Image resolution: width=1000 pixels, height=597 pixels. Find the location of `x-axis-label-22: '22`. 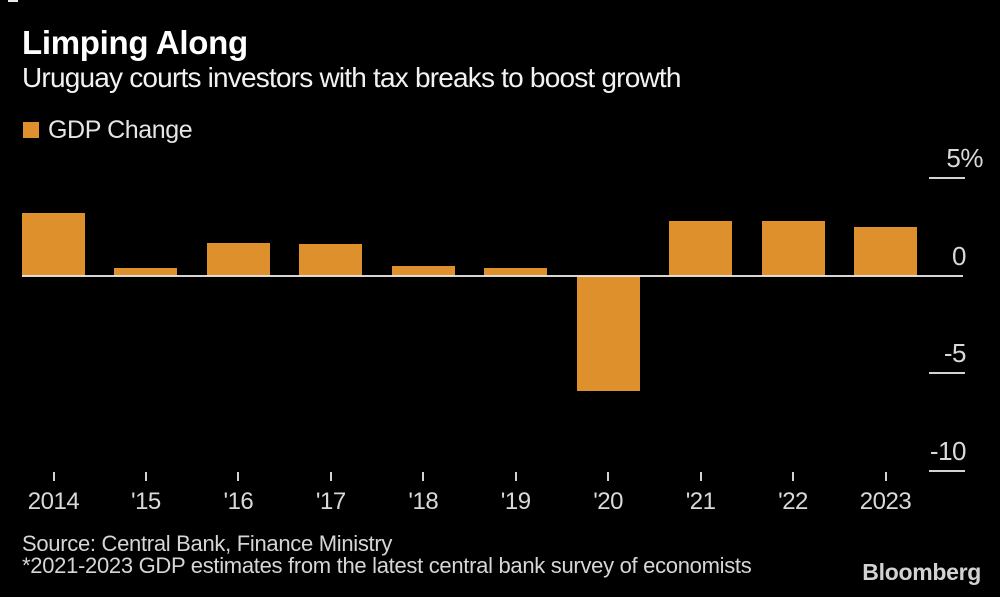

x-axis-label-22: '22 is located at coordinates (793, 501).